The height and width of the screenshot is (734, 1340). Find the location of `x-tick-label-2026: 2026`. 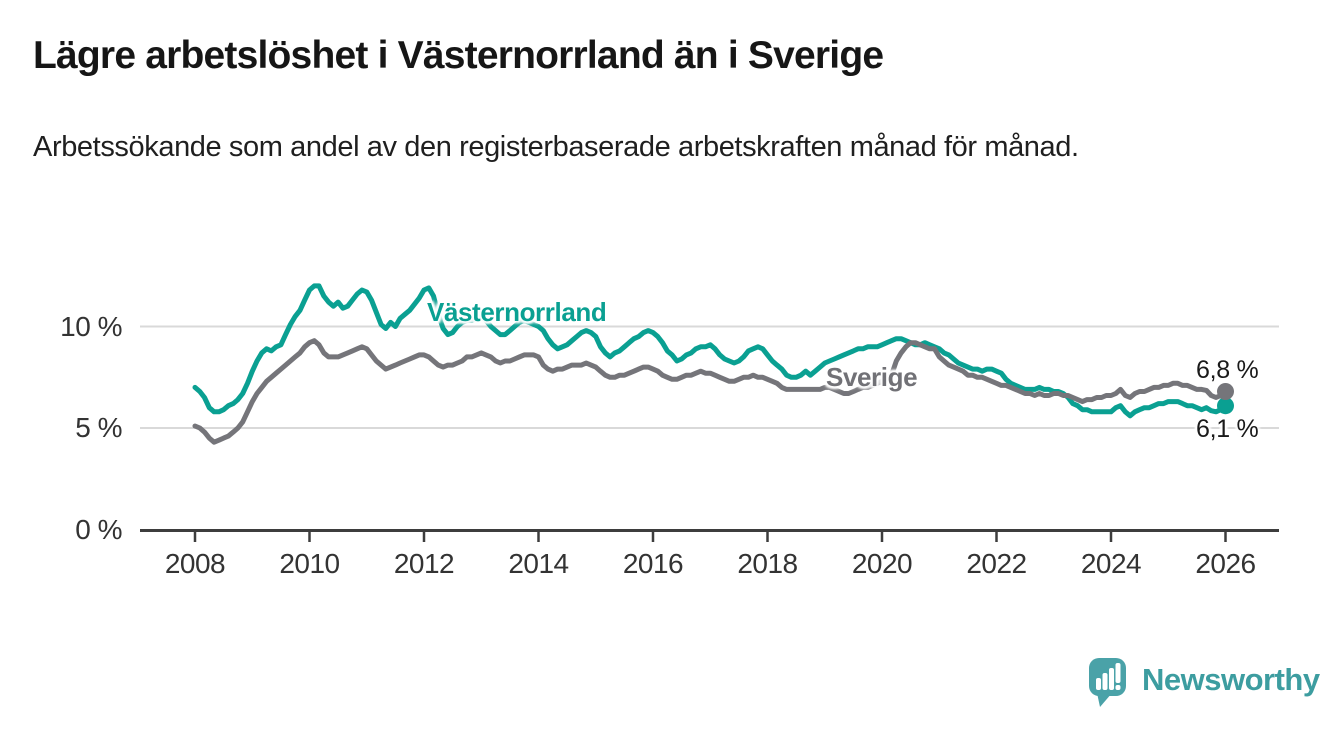

x-tick-label-2026: 2026 is located at coordinates (1225, 563).